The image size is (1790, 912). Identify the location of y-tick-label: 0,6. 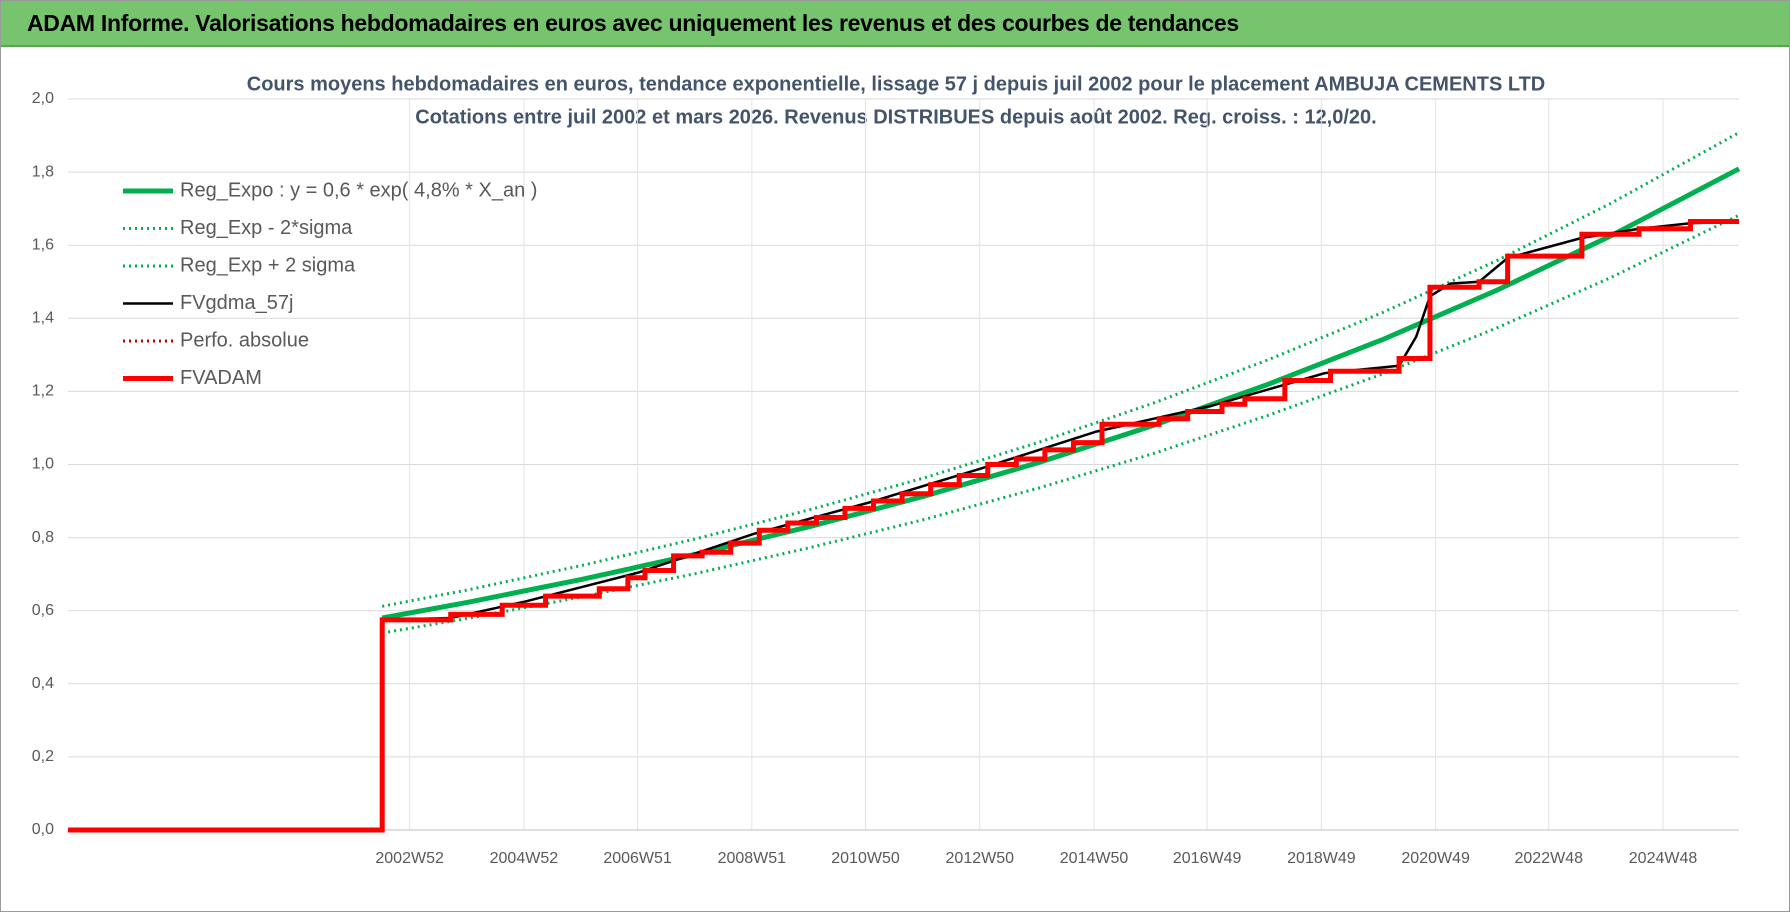
(43, 610).